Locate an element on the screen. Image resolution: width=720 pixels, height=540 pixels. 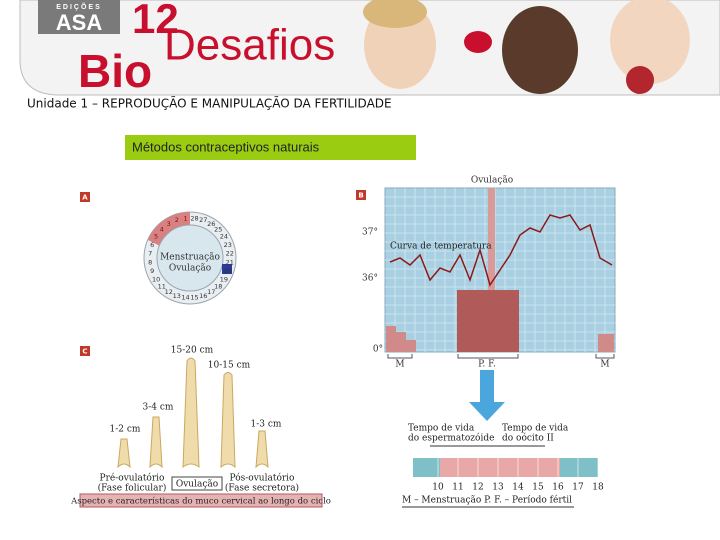
calendar-day: 25 is located at coordinates (218, 230).